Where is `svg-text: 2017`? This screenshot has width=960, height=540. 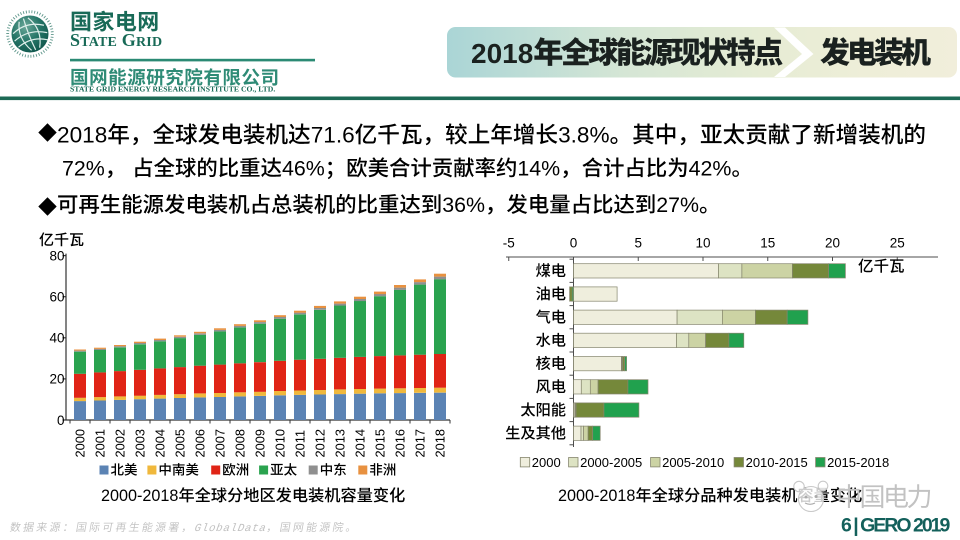 svg-text: 2017 is located at coordinates (420, 443).